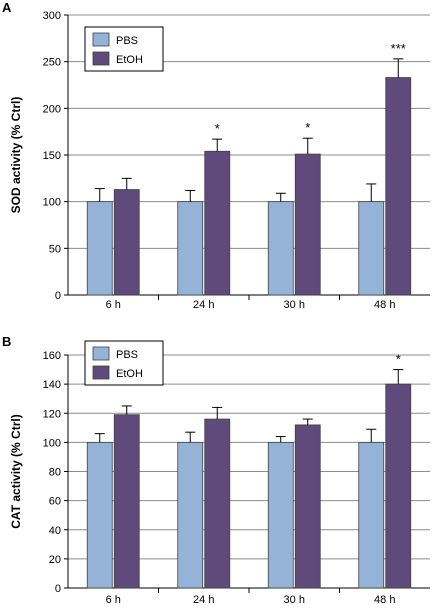 The height and width of the screenshot is (611, 435). What do you see at coordinates (55, 473) in the screenshot?
I see `y-tick-label: 80` at bounding box center [55, 473].